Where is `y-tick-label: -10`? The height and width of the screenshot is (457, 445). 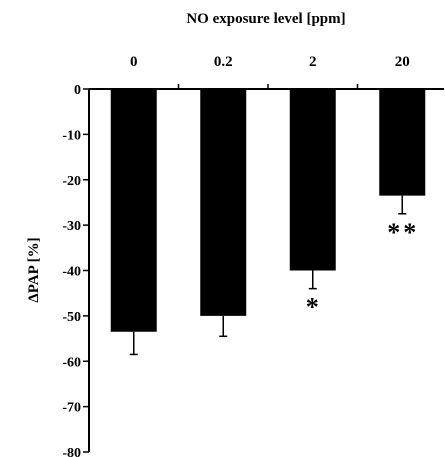
y-tick-label: -10 is located at coordinates (71, 135).